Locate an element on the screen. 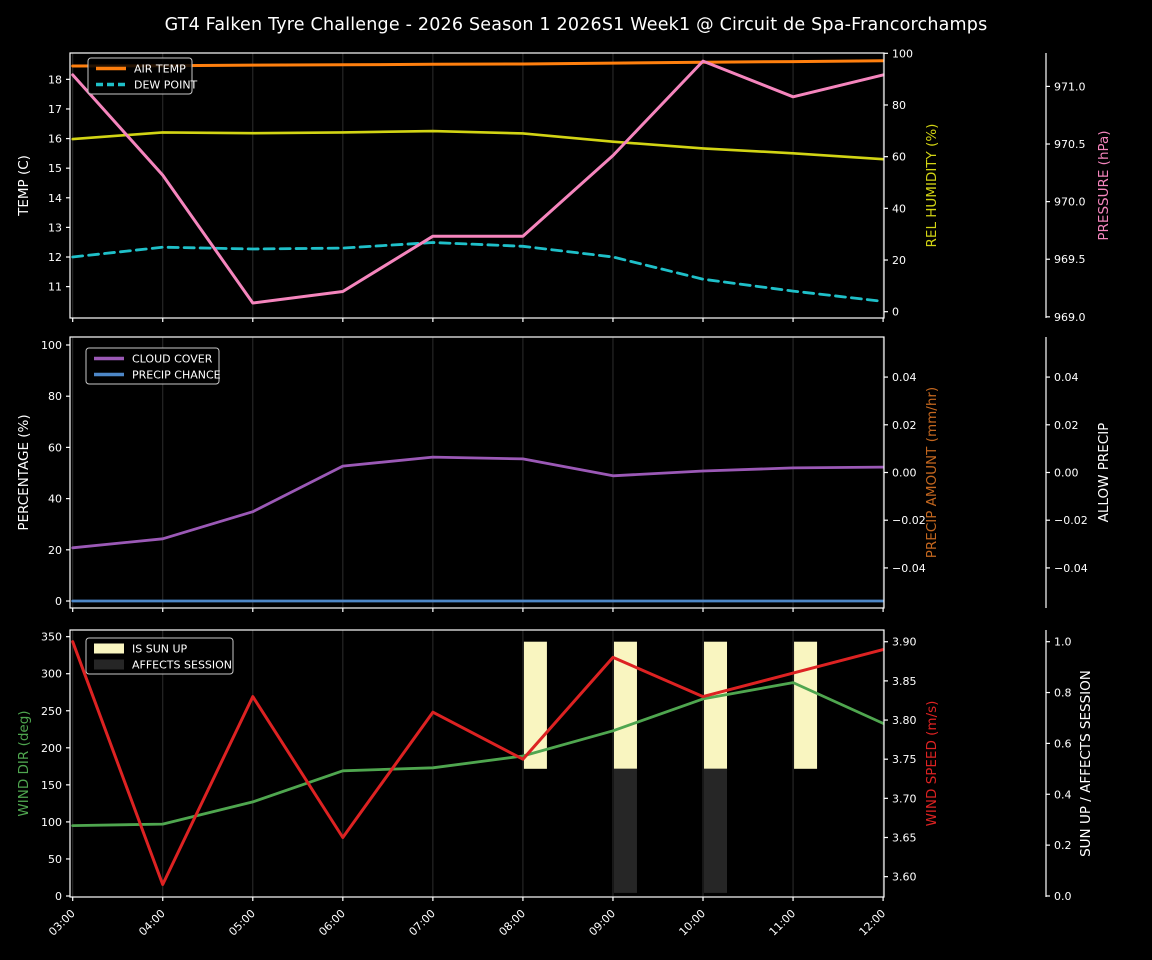  tick-label: 11 is located at coordinates (55, 287).